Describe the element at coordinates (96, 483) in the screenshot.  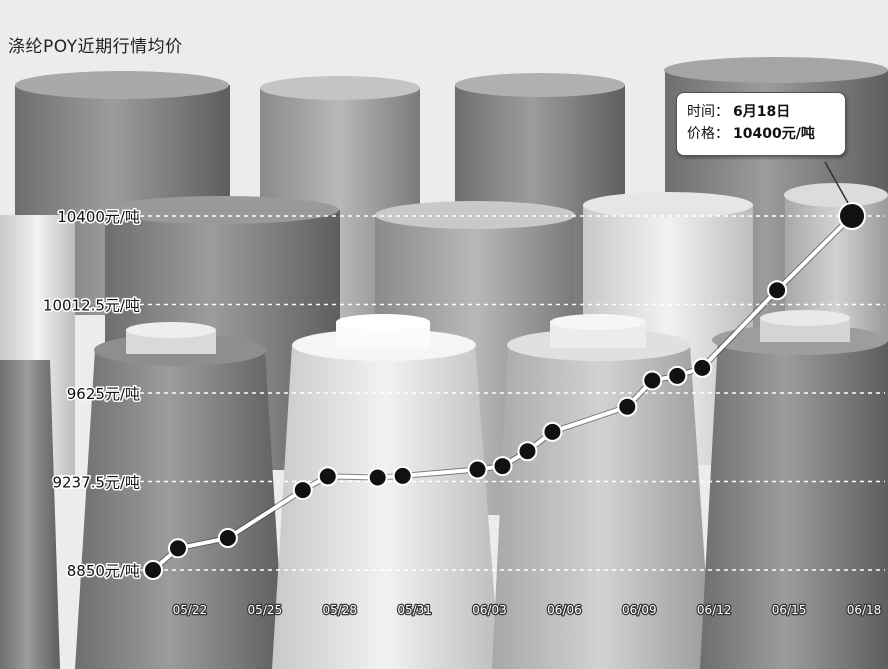
I see `y-tick-label: 9237.5元/吨` at that location.